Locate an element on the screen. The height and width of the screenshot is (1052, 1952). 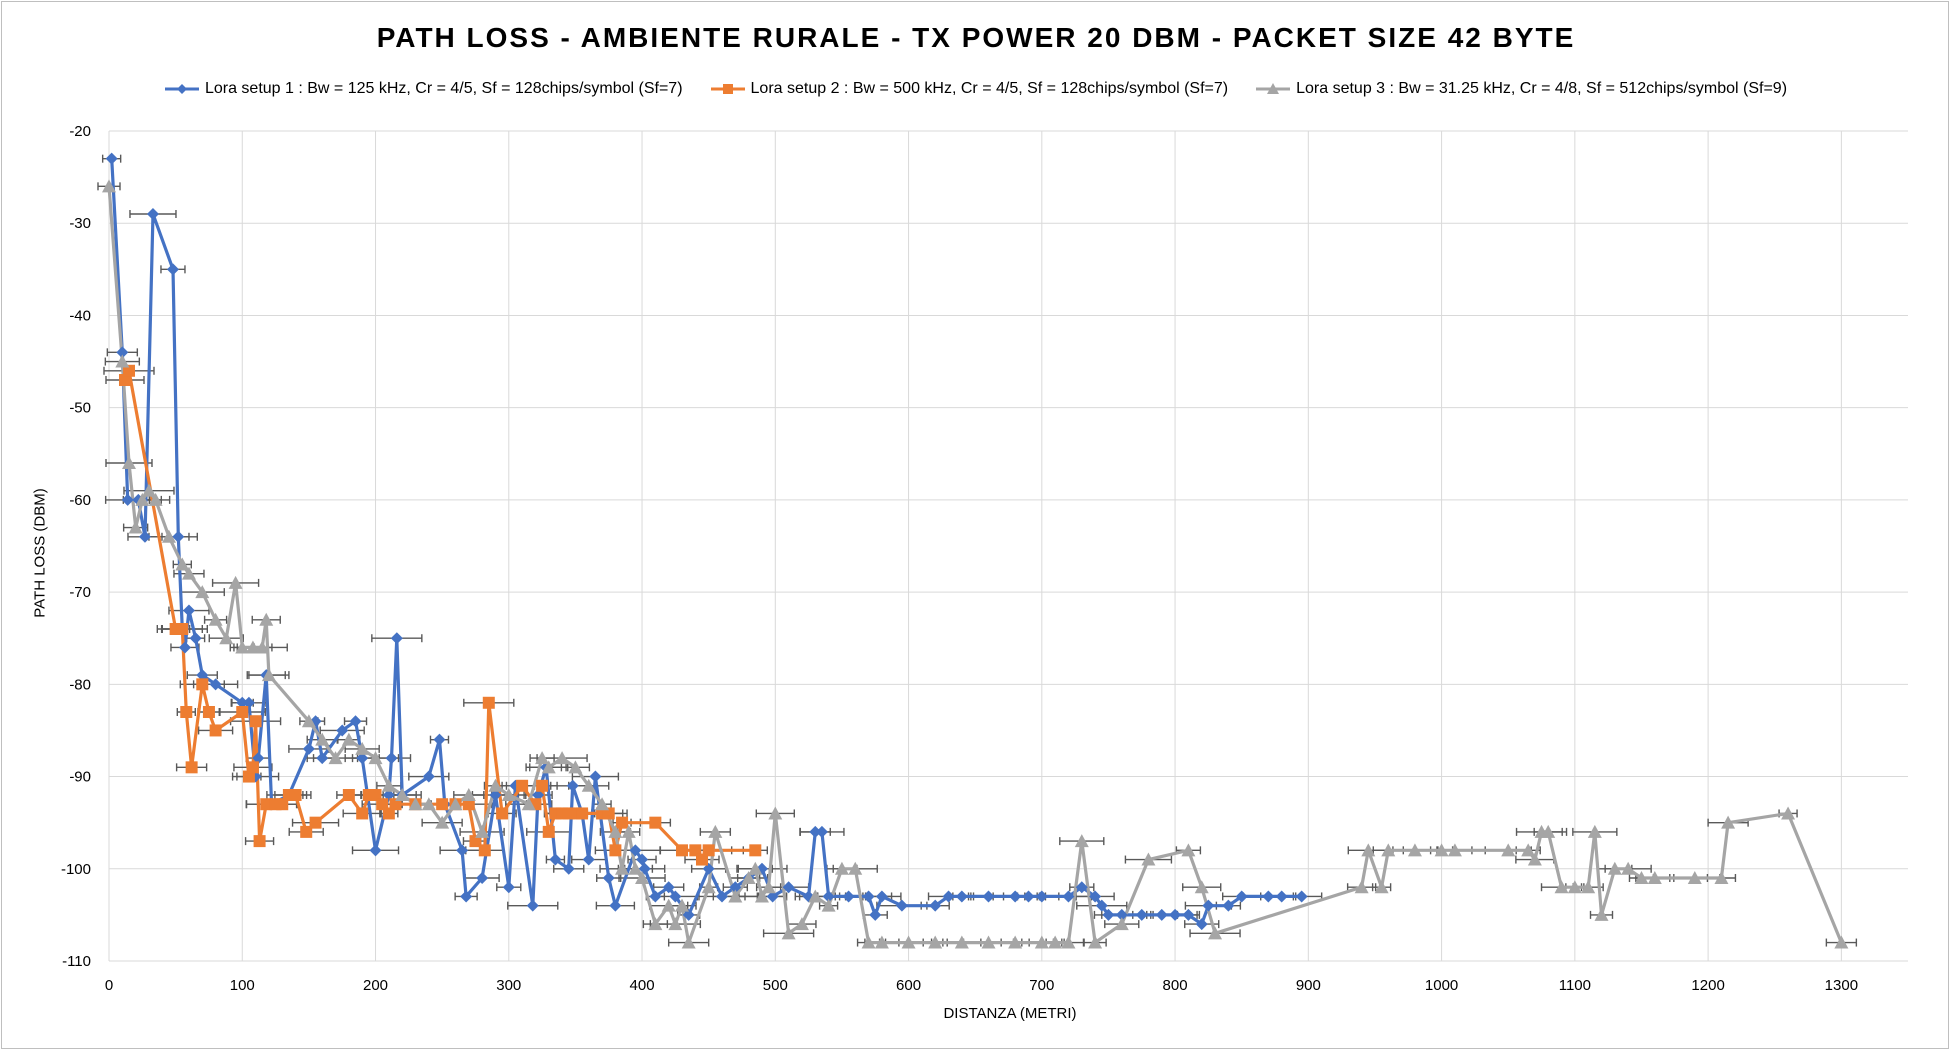
x-tick-label: 400 is located at coordinates (642, 985).